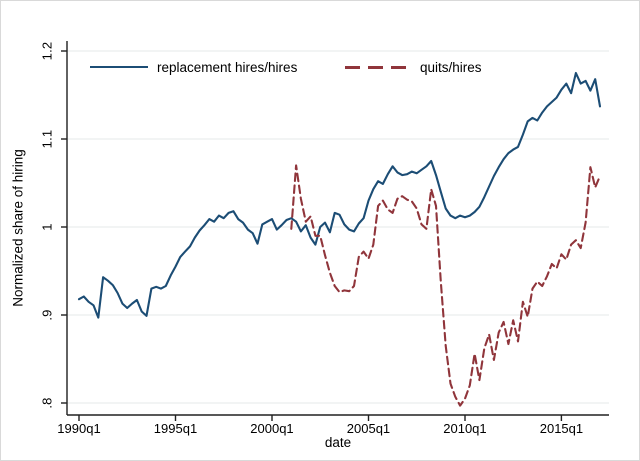 Image resolution: width=640 pixels, height=461 pixels. What do you see at coordinates (465, 428) in the screenshot?
I see `x-tick-label: 2010q1` at bounding box center [465, 428].